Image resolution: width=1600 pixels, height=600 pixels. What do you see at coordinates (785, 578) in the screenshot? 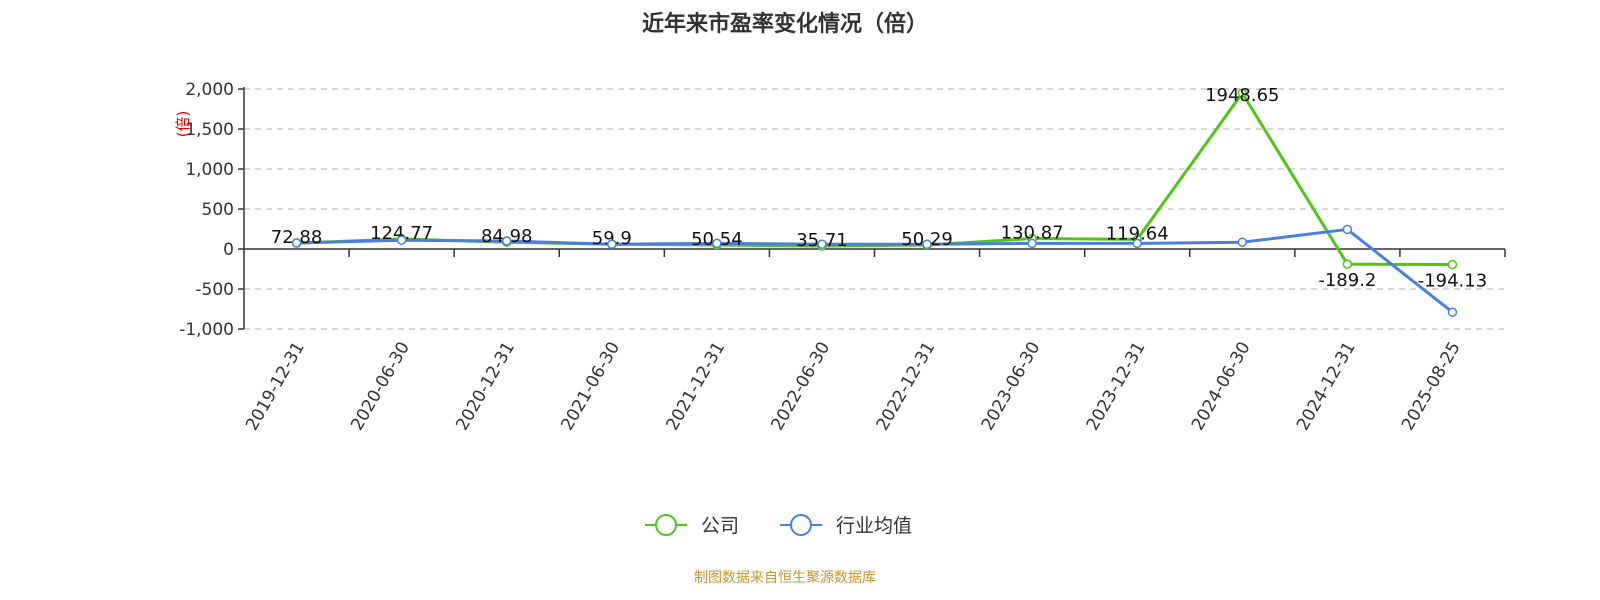
I see `source-note: 制图数据来自恒生聚源数据库` at bounding box center [785, 578].